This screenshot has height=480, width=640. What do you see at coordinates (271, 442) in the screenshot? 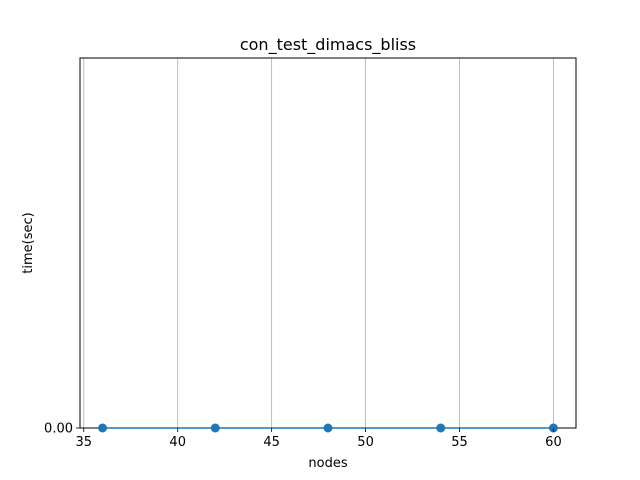
I see `x-tick-label: 45` at bounding box center [271, 442].